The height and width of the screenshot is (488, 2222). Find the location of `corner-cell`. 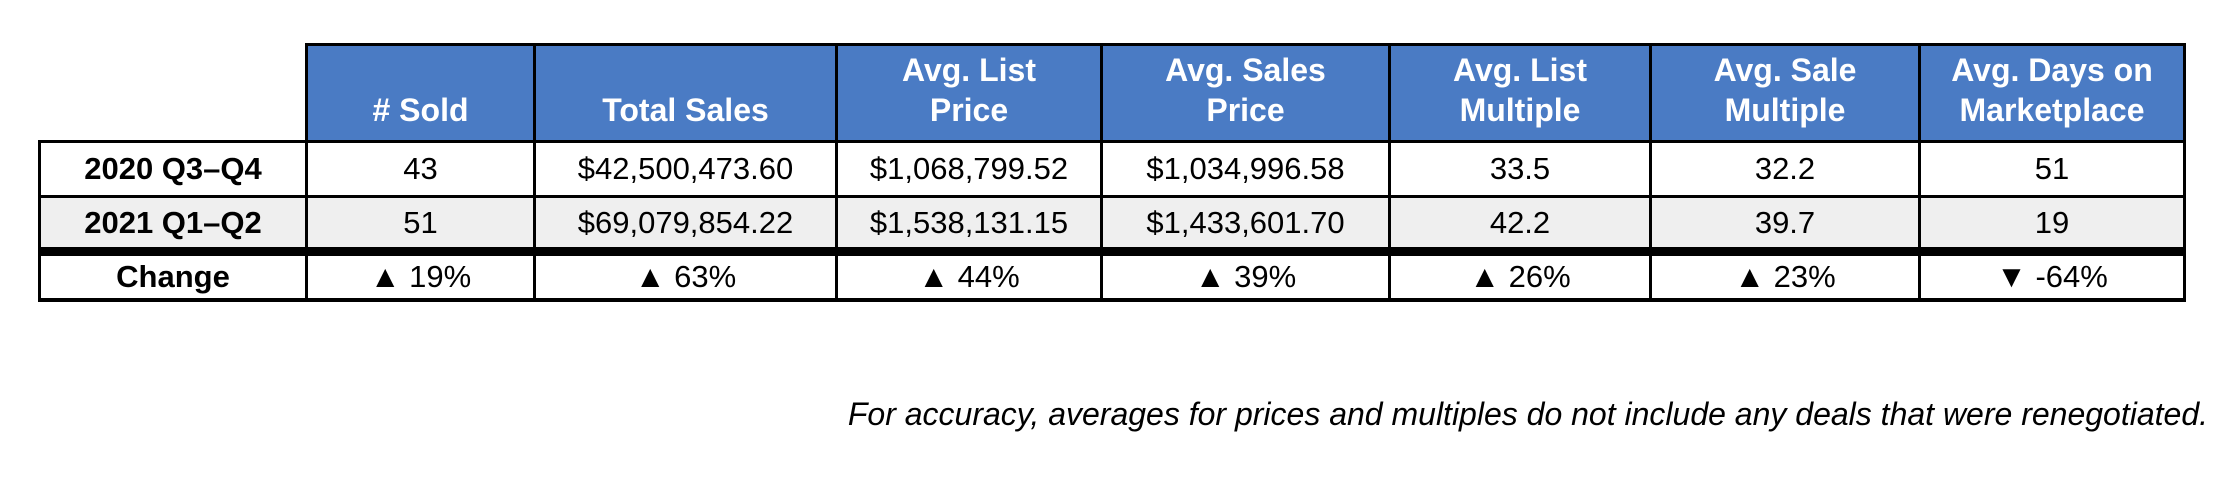

corner-cell is located at coordinates (173, 93).